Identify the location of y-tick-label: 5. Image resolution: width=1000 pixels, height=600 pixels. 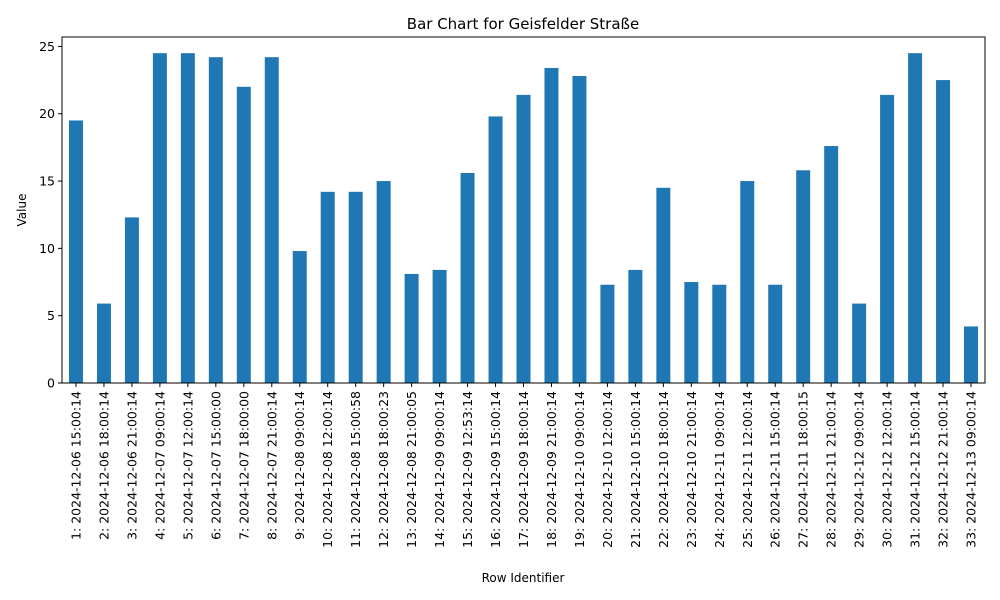
(51, 315).